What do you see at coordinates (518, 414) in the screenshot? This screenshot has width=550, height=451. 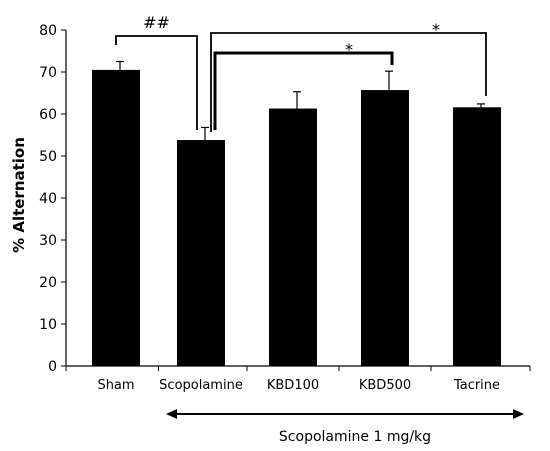 I see `arrow-head-right` at bounding box center [518, 414].